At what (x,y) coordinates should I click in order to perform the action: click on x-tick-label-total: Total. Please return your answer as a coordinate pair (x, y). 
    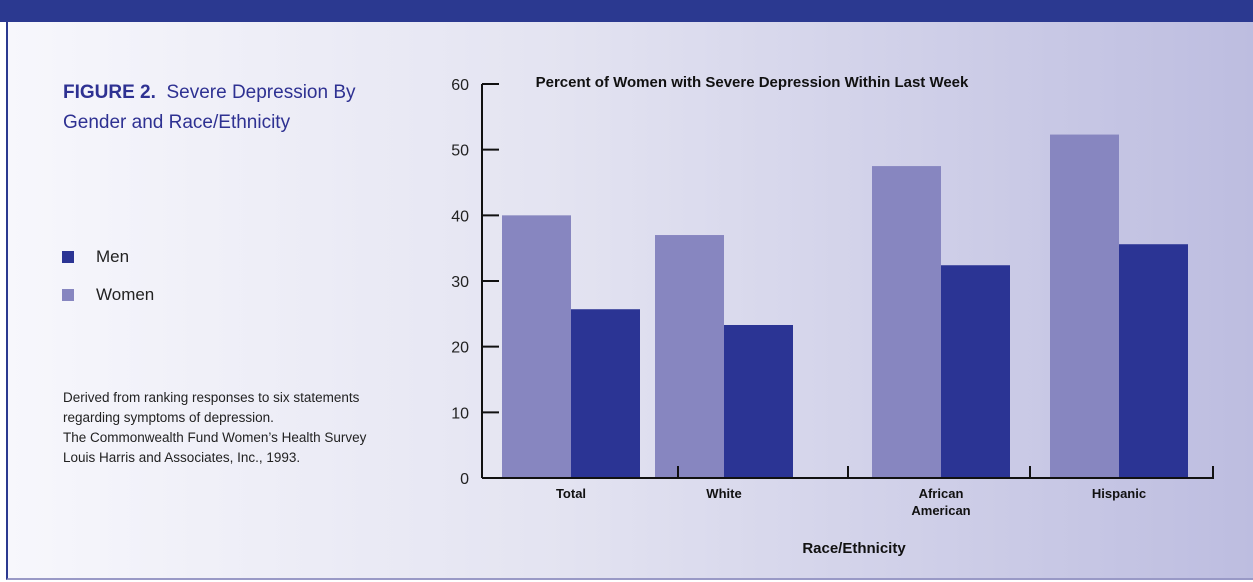
    Looking at the image, I should click on (571, 493).